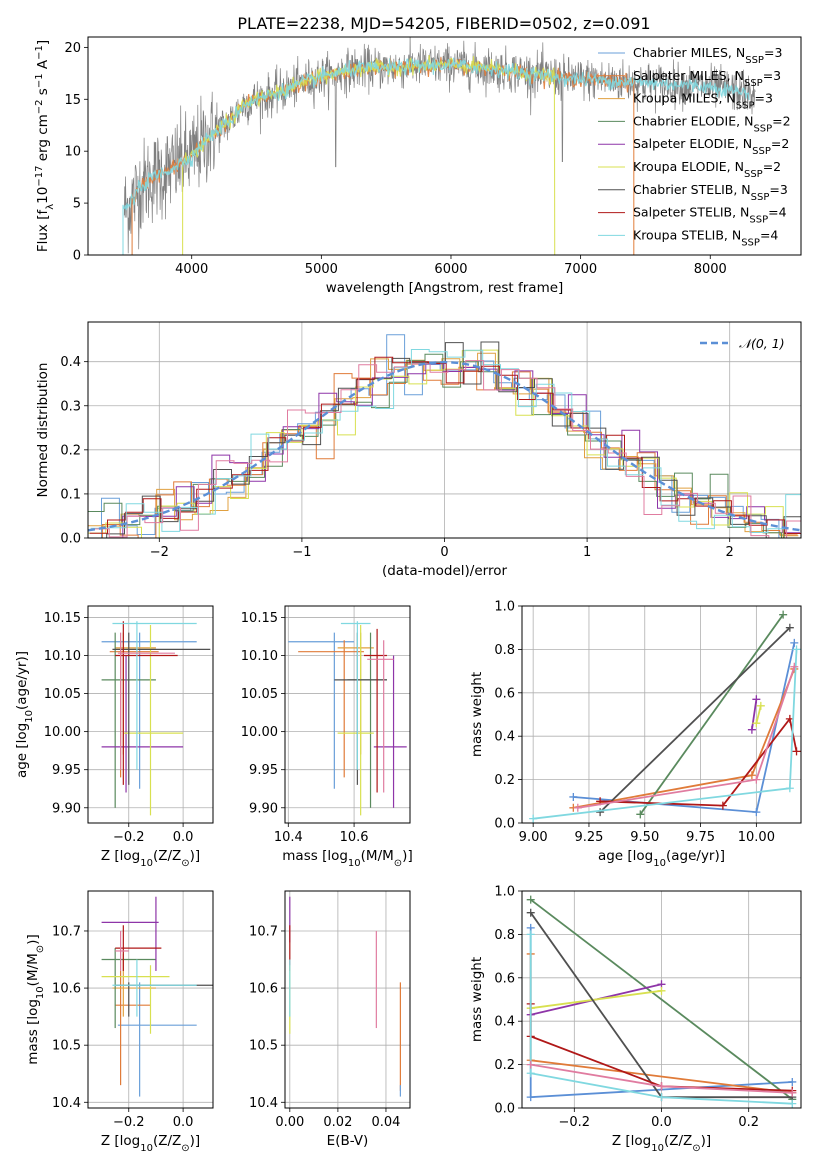 This screenshot has width=819, height=1170. I want to click on y-tick-label: 1.0, so click(504, 892).